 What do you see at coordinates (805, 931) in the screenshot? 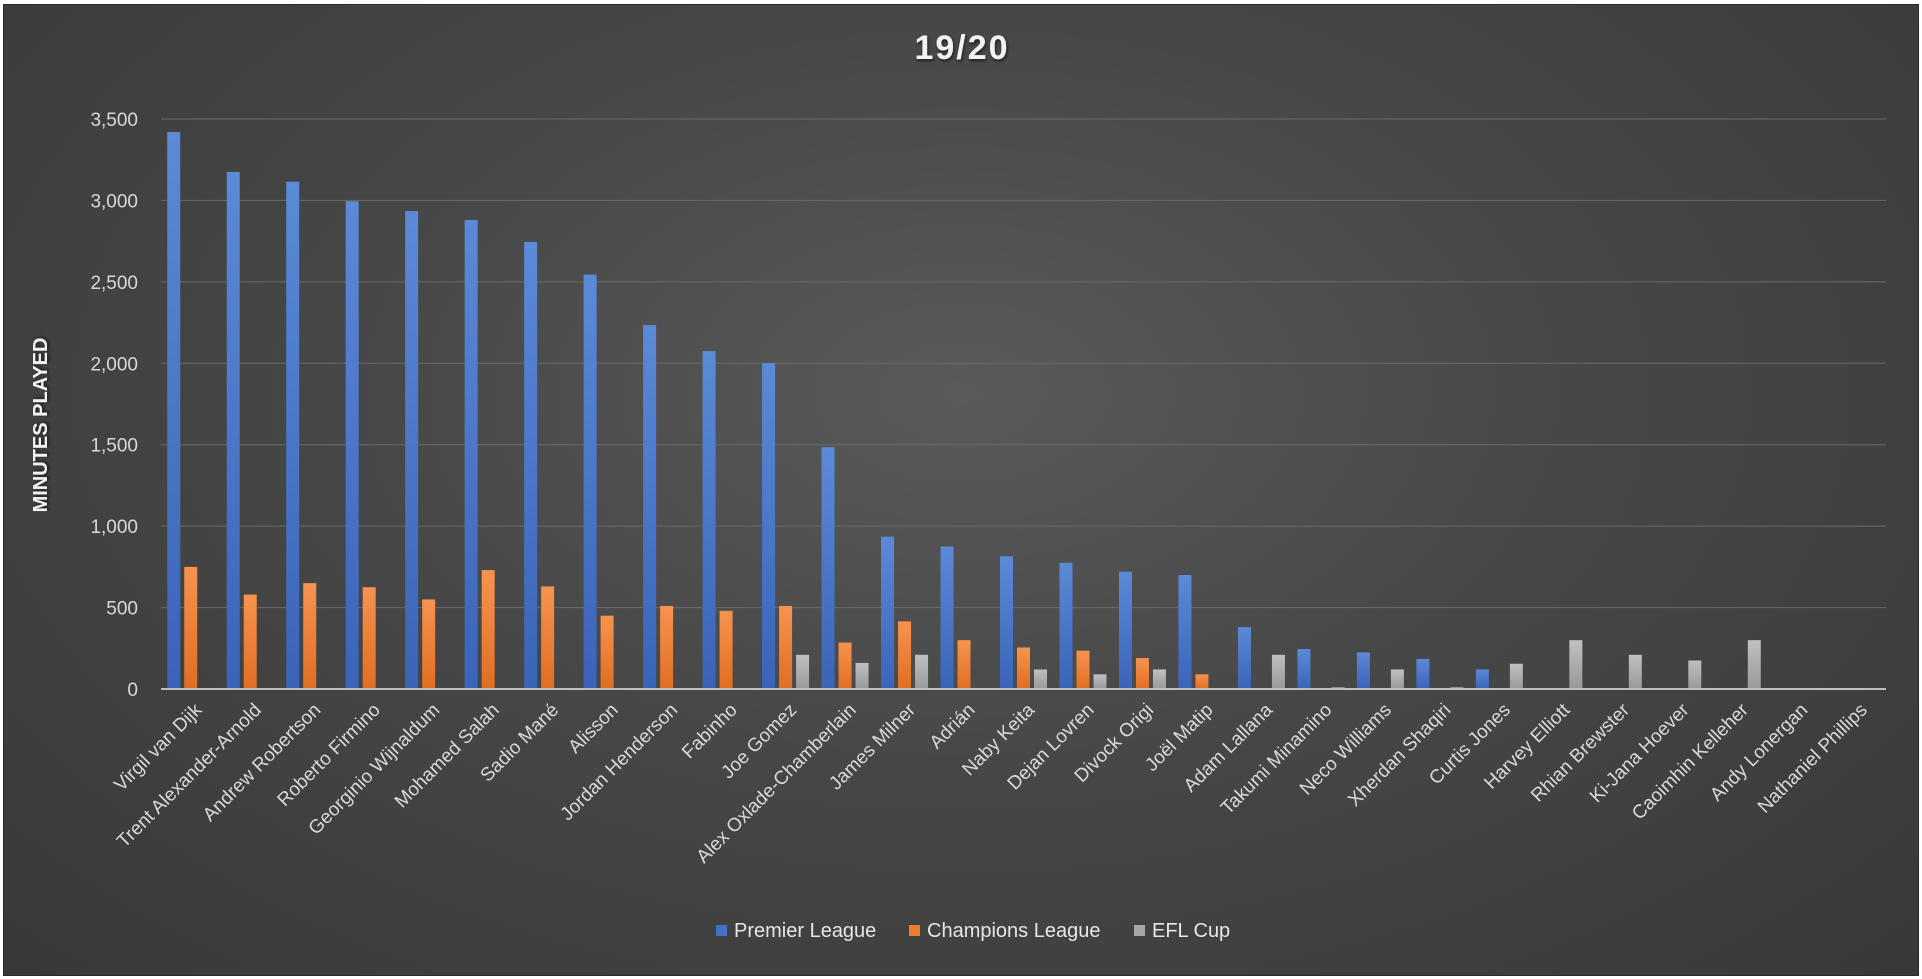
I see `legend-label: Premier League` at bounding box center [805, 931].